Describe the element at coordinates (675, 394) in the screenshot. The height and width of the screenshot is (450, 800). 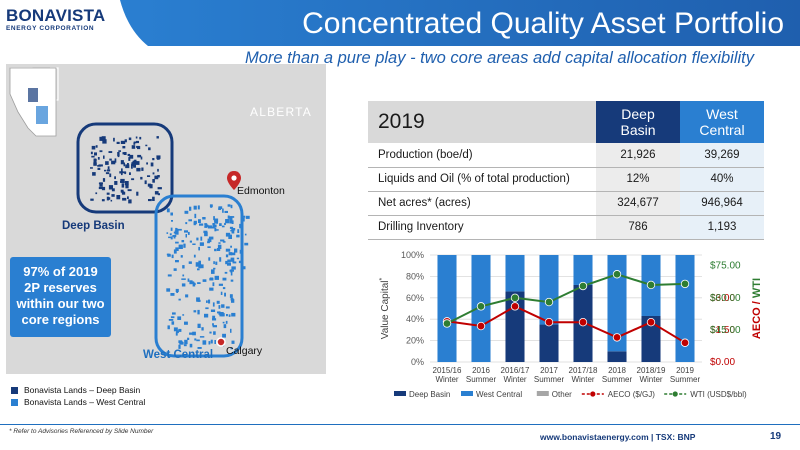
I see `legend-marker` at that location.